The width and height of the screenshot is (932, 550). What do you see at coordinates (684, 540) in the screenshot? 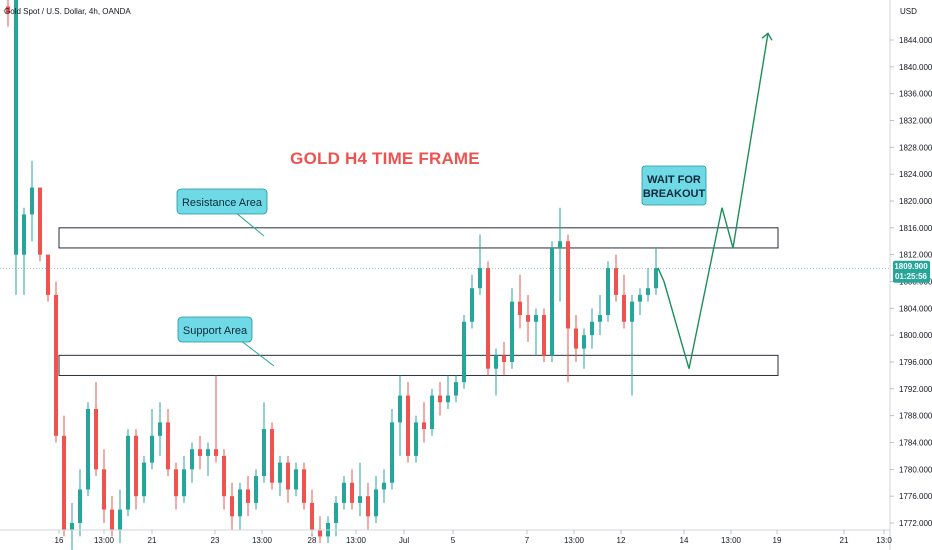
I see `time-tick-label: 14` at bounding box center [684, 540].